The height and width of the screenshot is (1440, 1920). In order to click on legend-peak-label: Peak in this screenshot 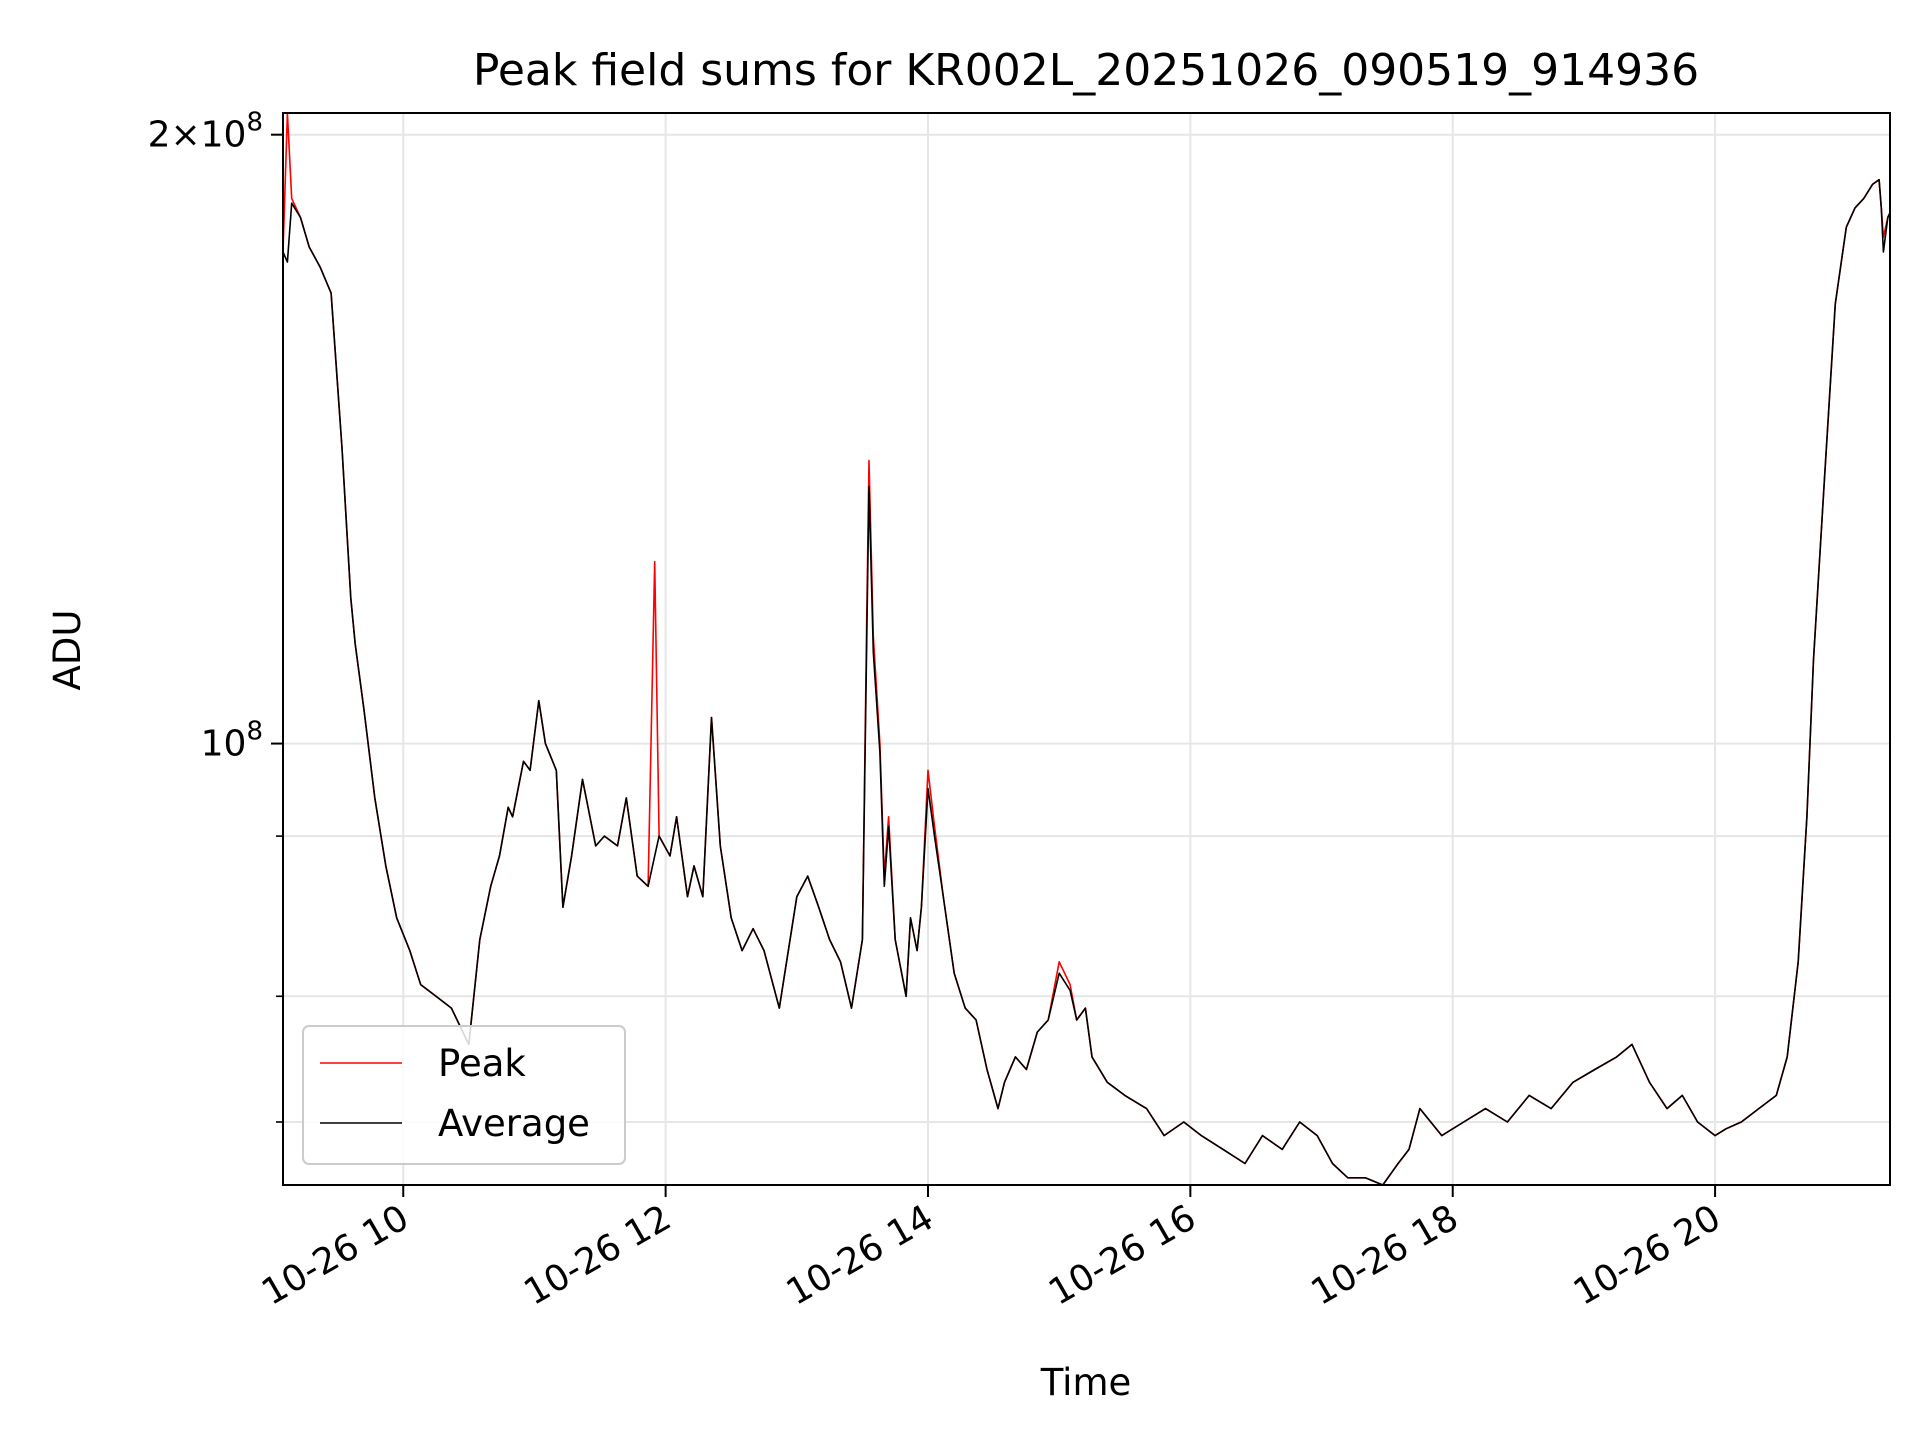, I will do `click(482, 1063)`.